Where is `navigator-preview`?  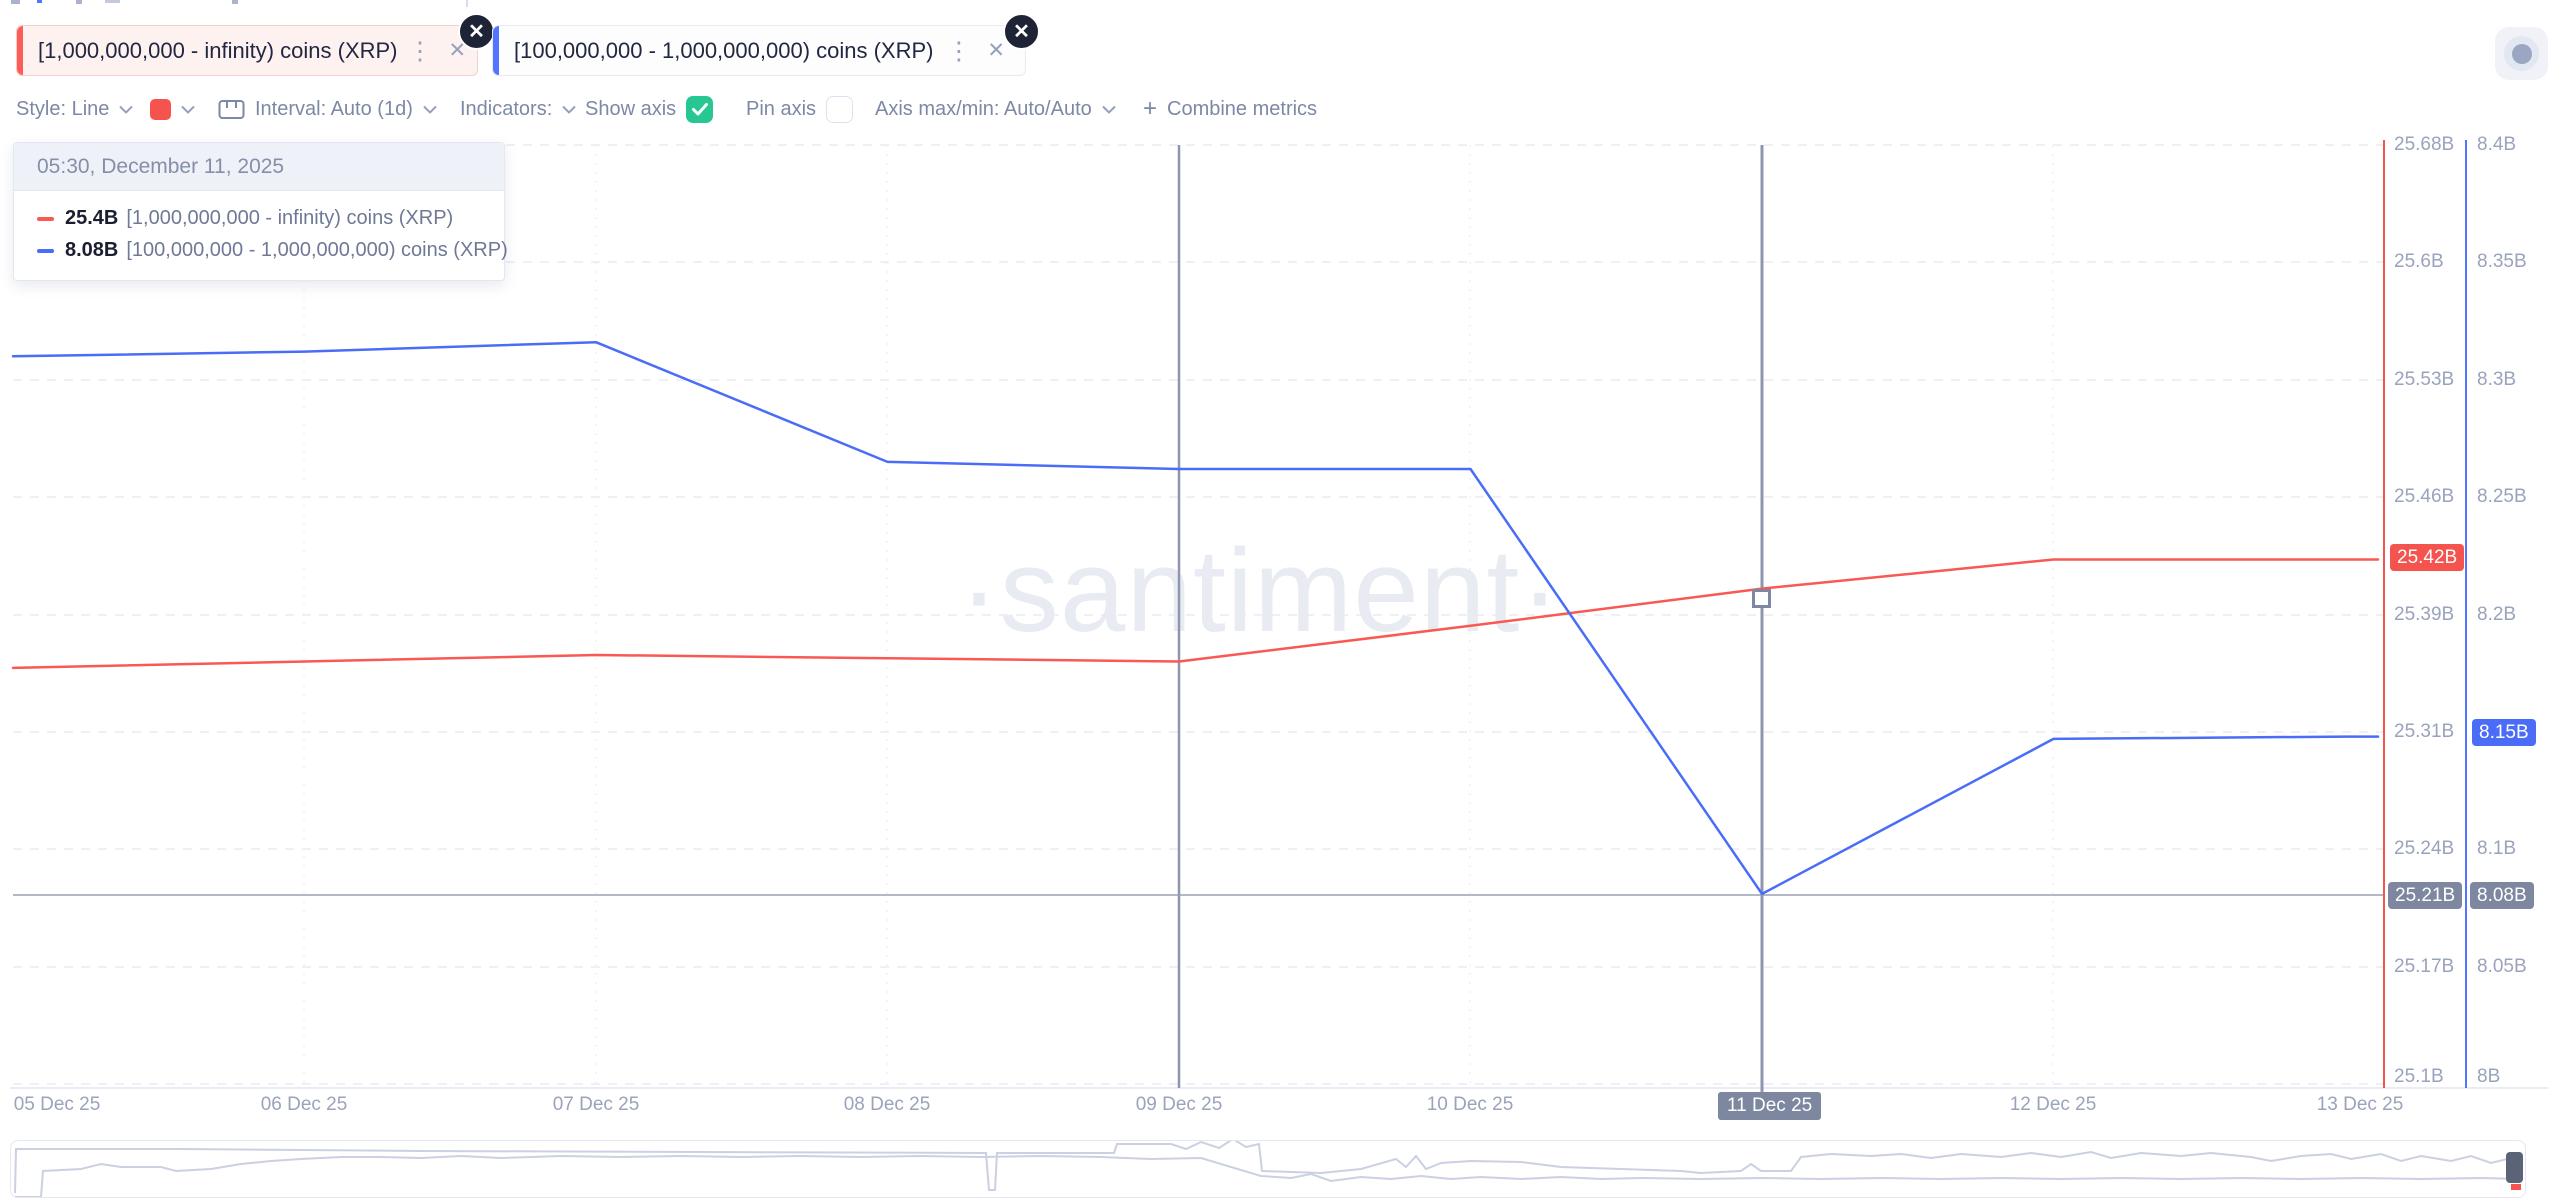 navigator-preview is located at coordinates (1268, 1167).